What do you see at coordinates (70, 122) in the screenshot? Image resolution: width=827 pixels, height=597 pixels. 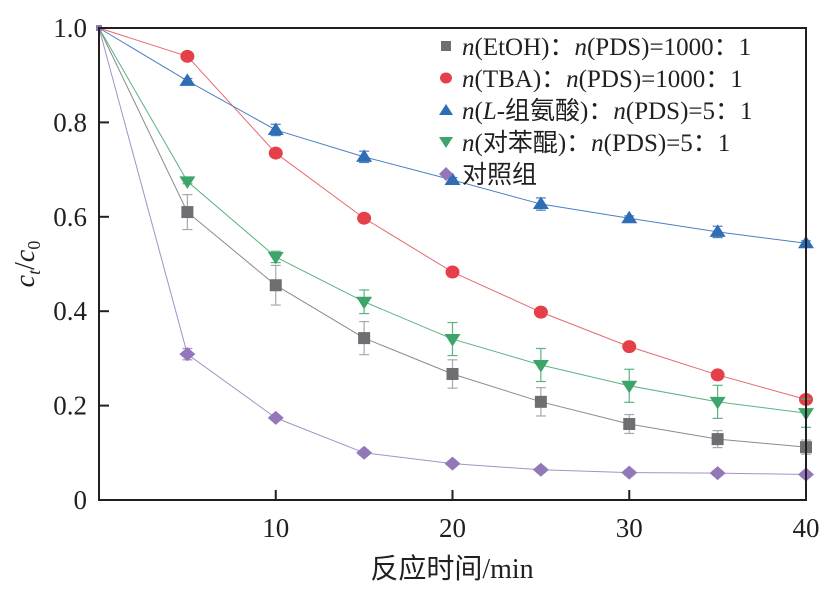 I see `y-tick-label: 0.8` at bounding box center [70, 122].